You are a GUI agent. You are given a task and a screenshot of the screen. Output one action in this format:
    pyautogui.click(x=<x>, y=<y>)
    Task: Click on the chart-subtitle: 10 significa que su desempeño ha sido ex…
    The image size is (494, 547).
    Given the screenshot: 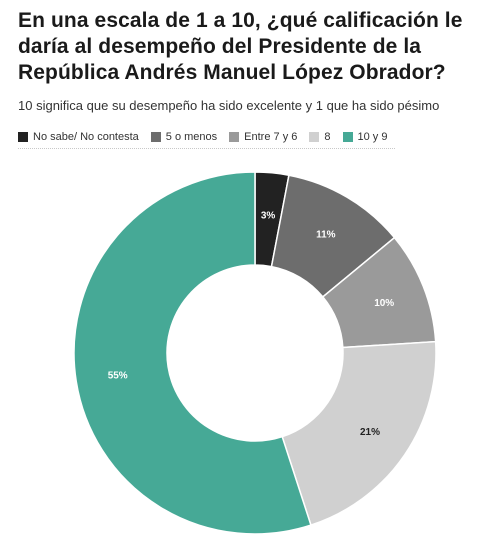 What is the action you would take?
    pyautogui.click(x=229, y=105)
    